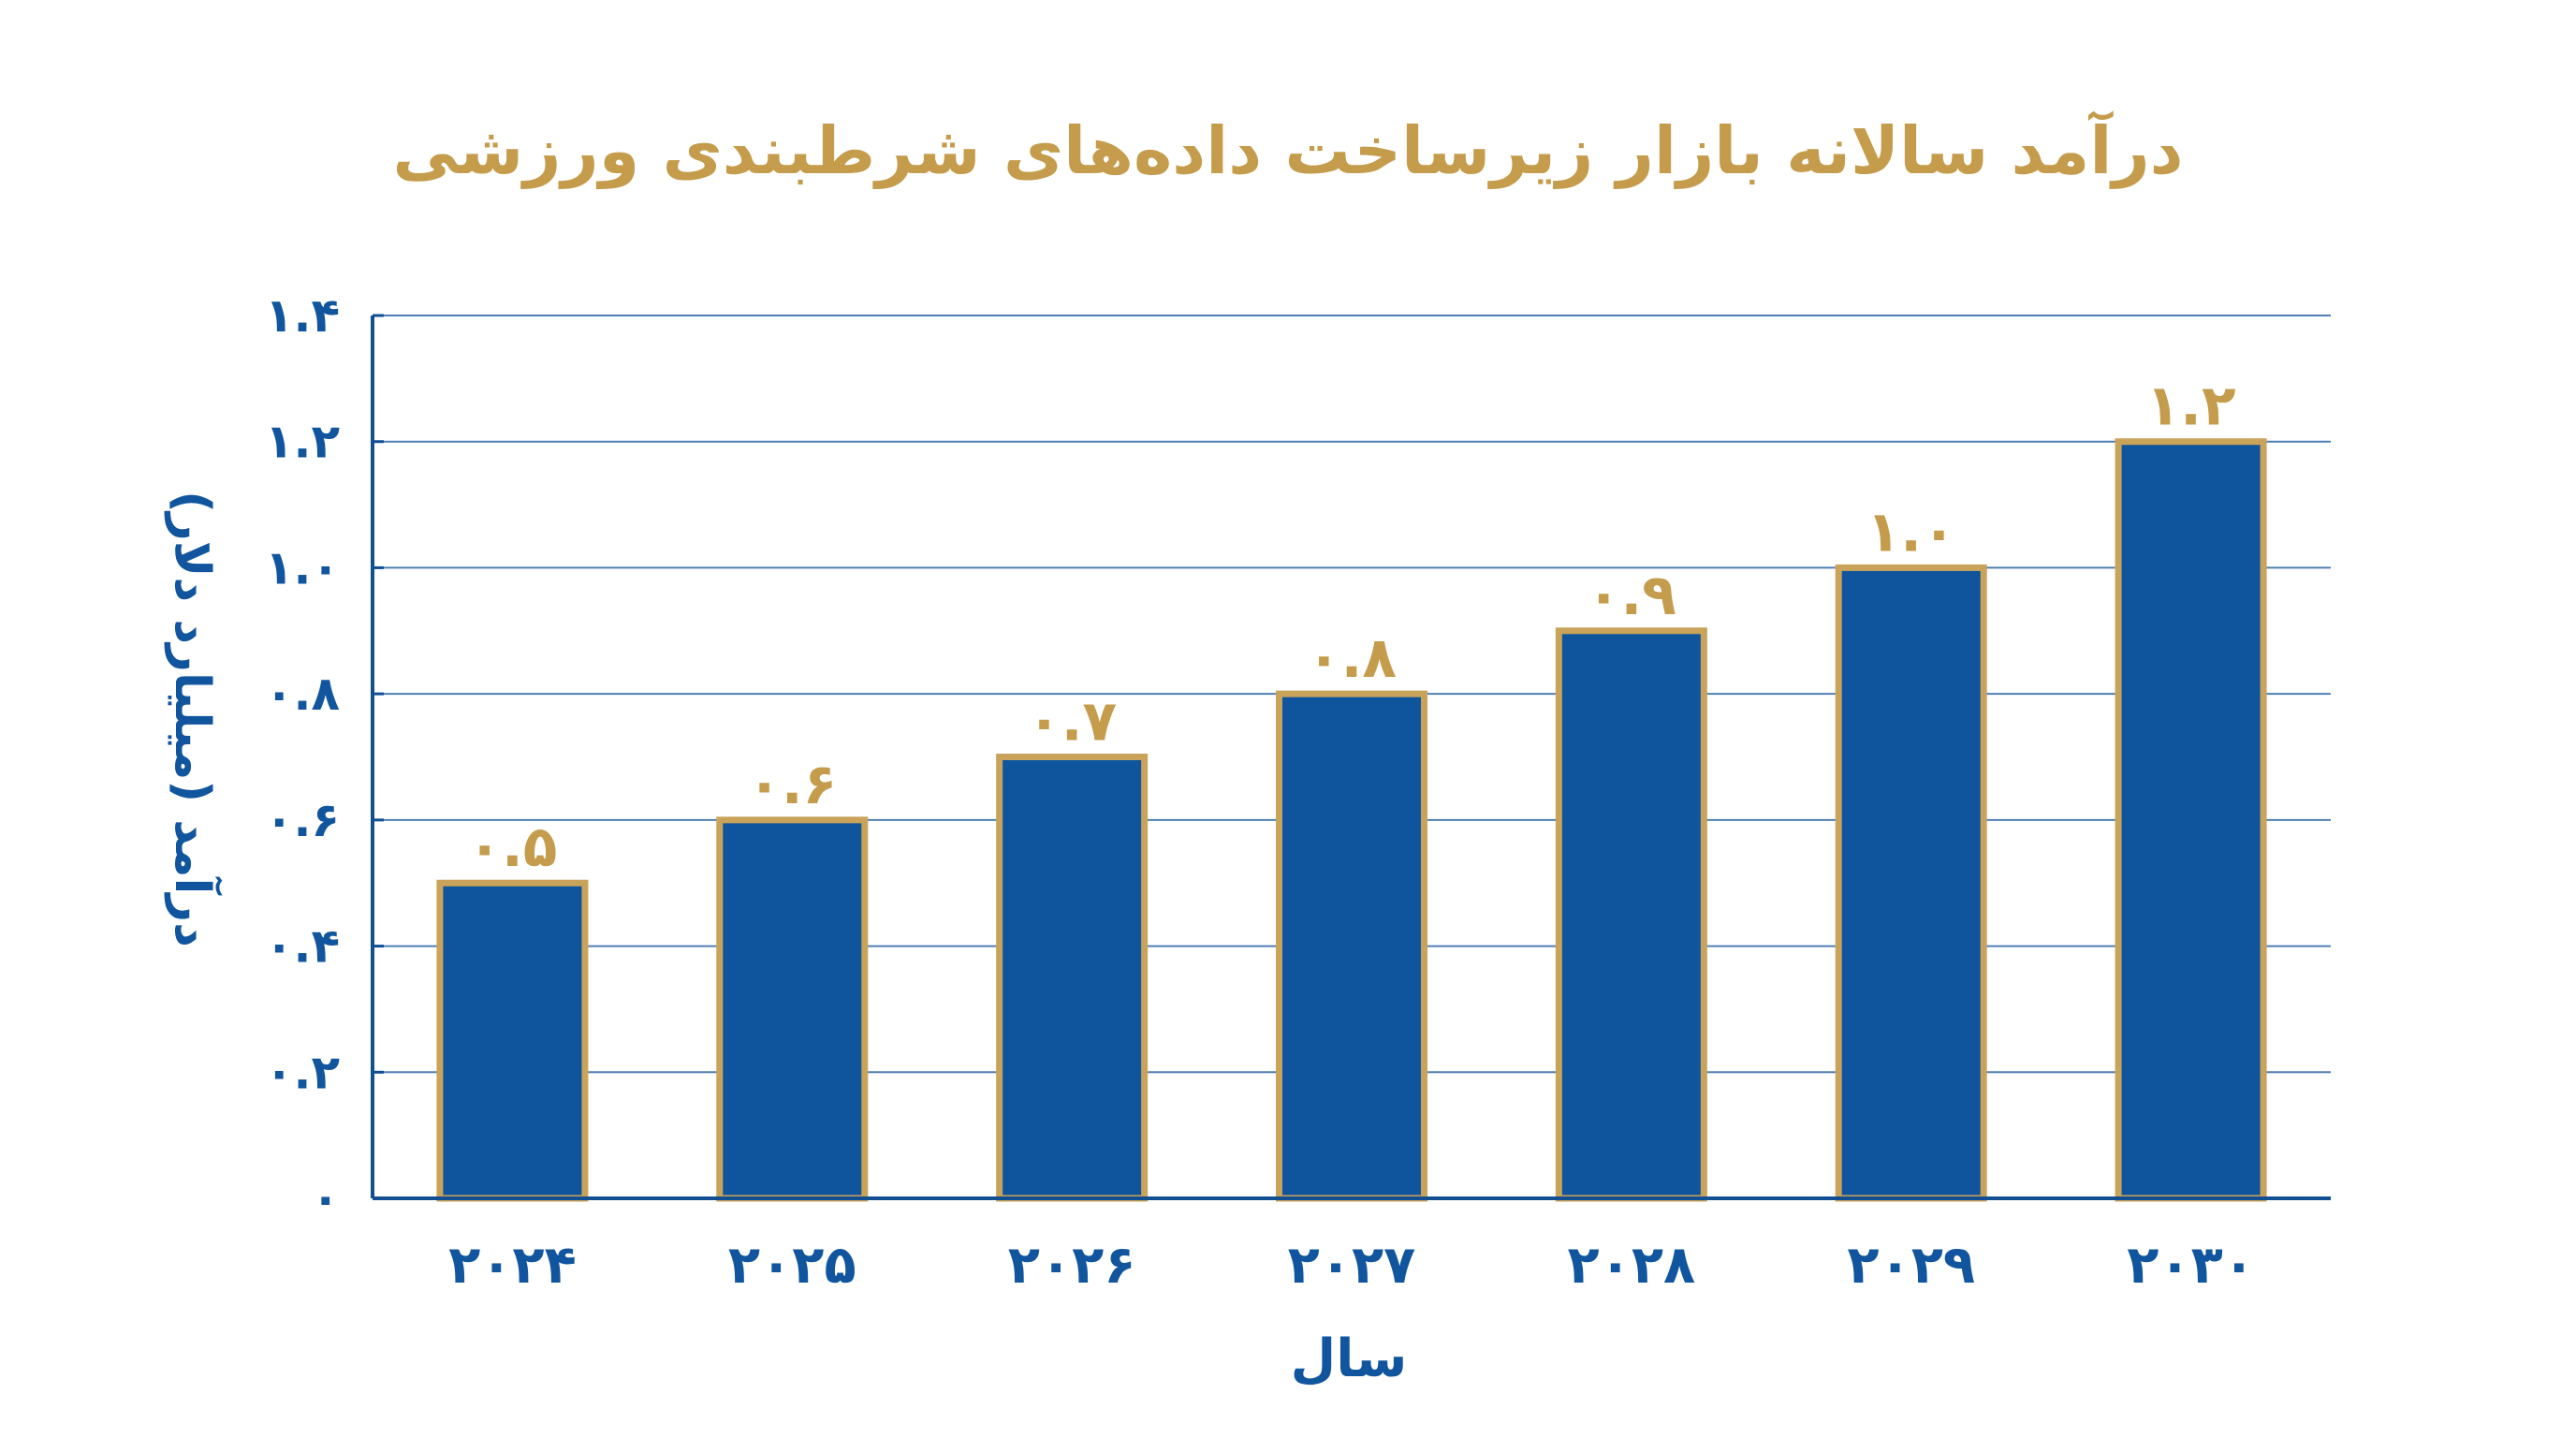 Image resolution: width=2576 pixels, height=1438 pixels. I want to click on bar-value-label: ۰.۶, so click(792, 784).